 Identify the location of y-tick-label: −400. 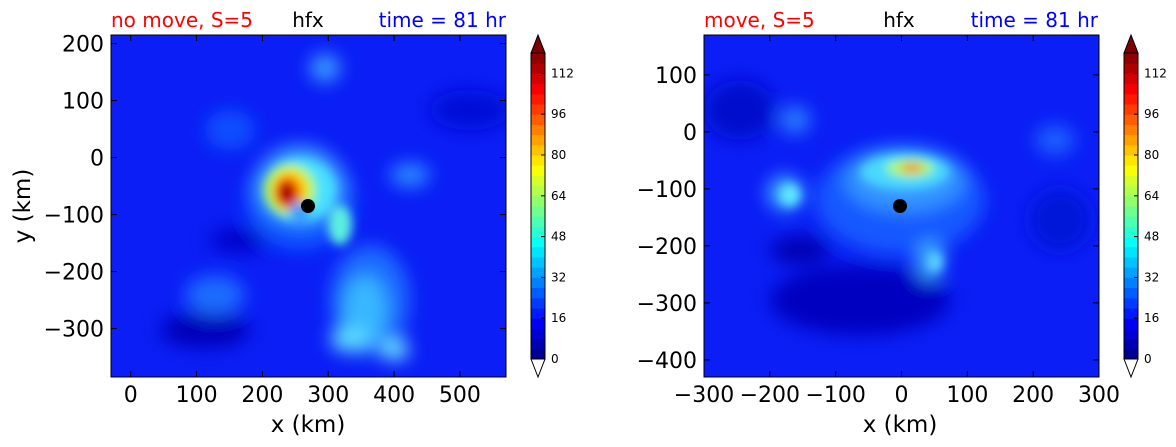
(667, 361).